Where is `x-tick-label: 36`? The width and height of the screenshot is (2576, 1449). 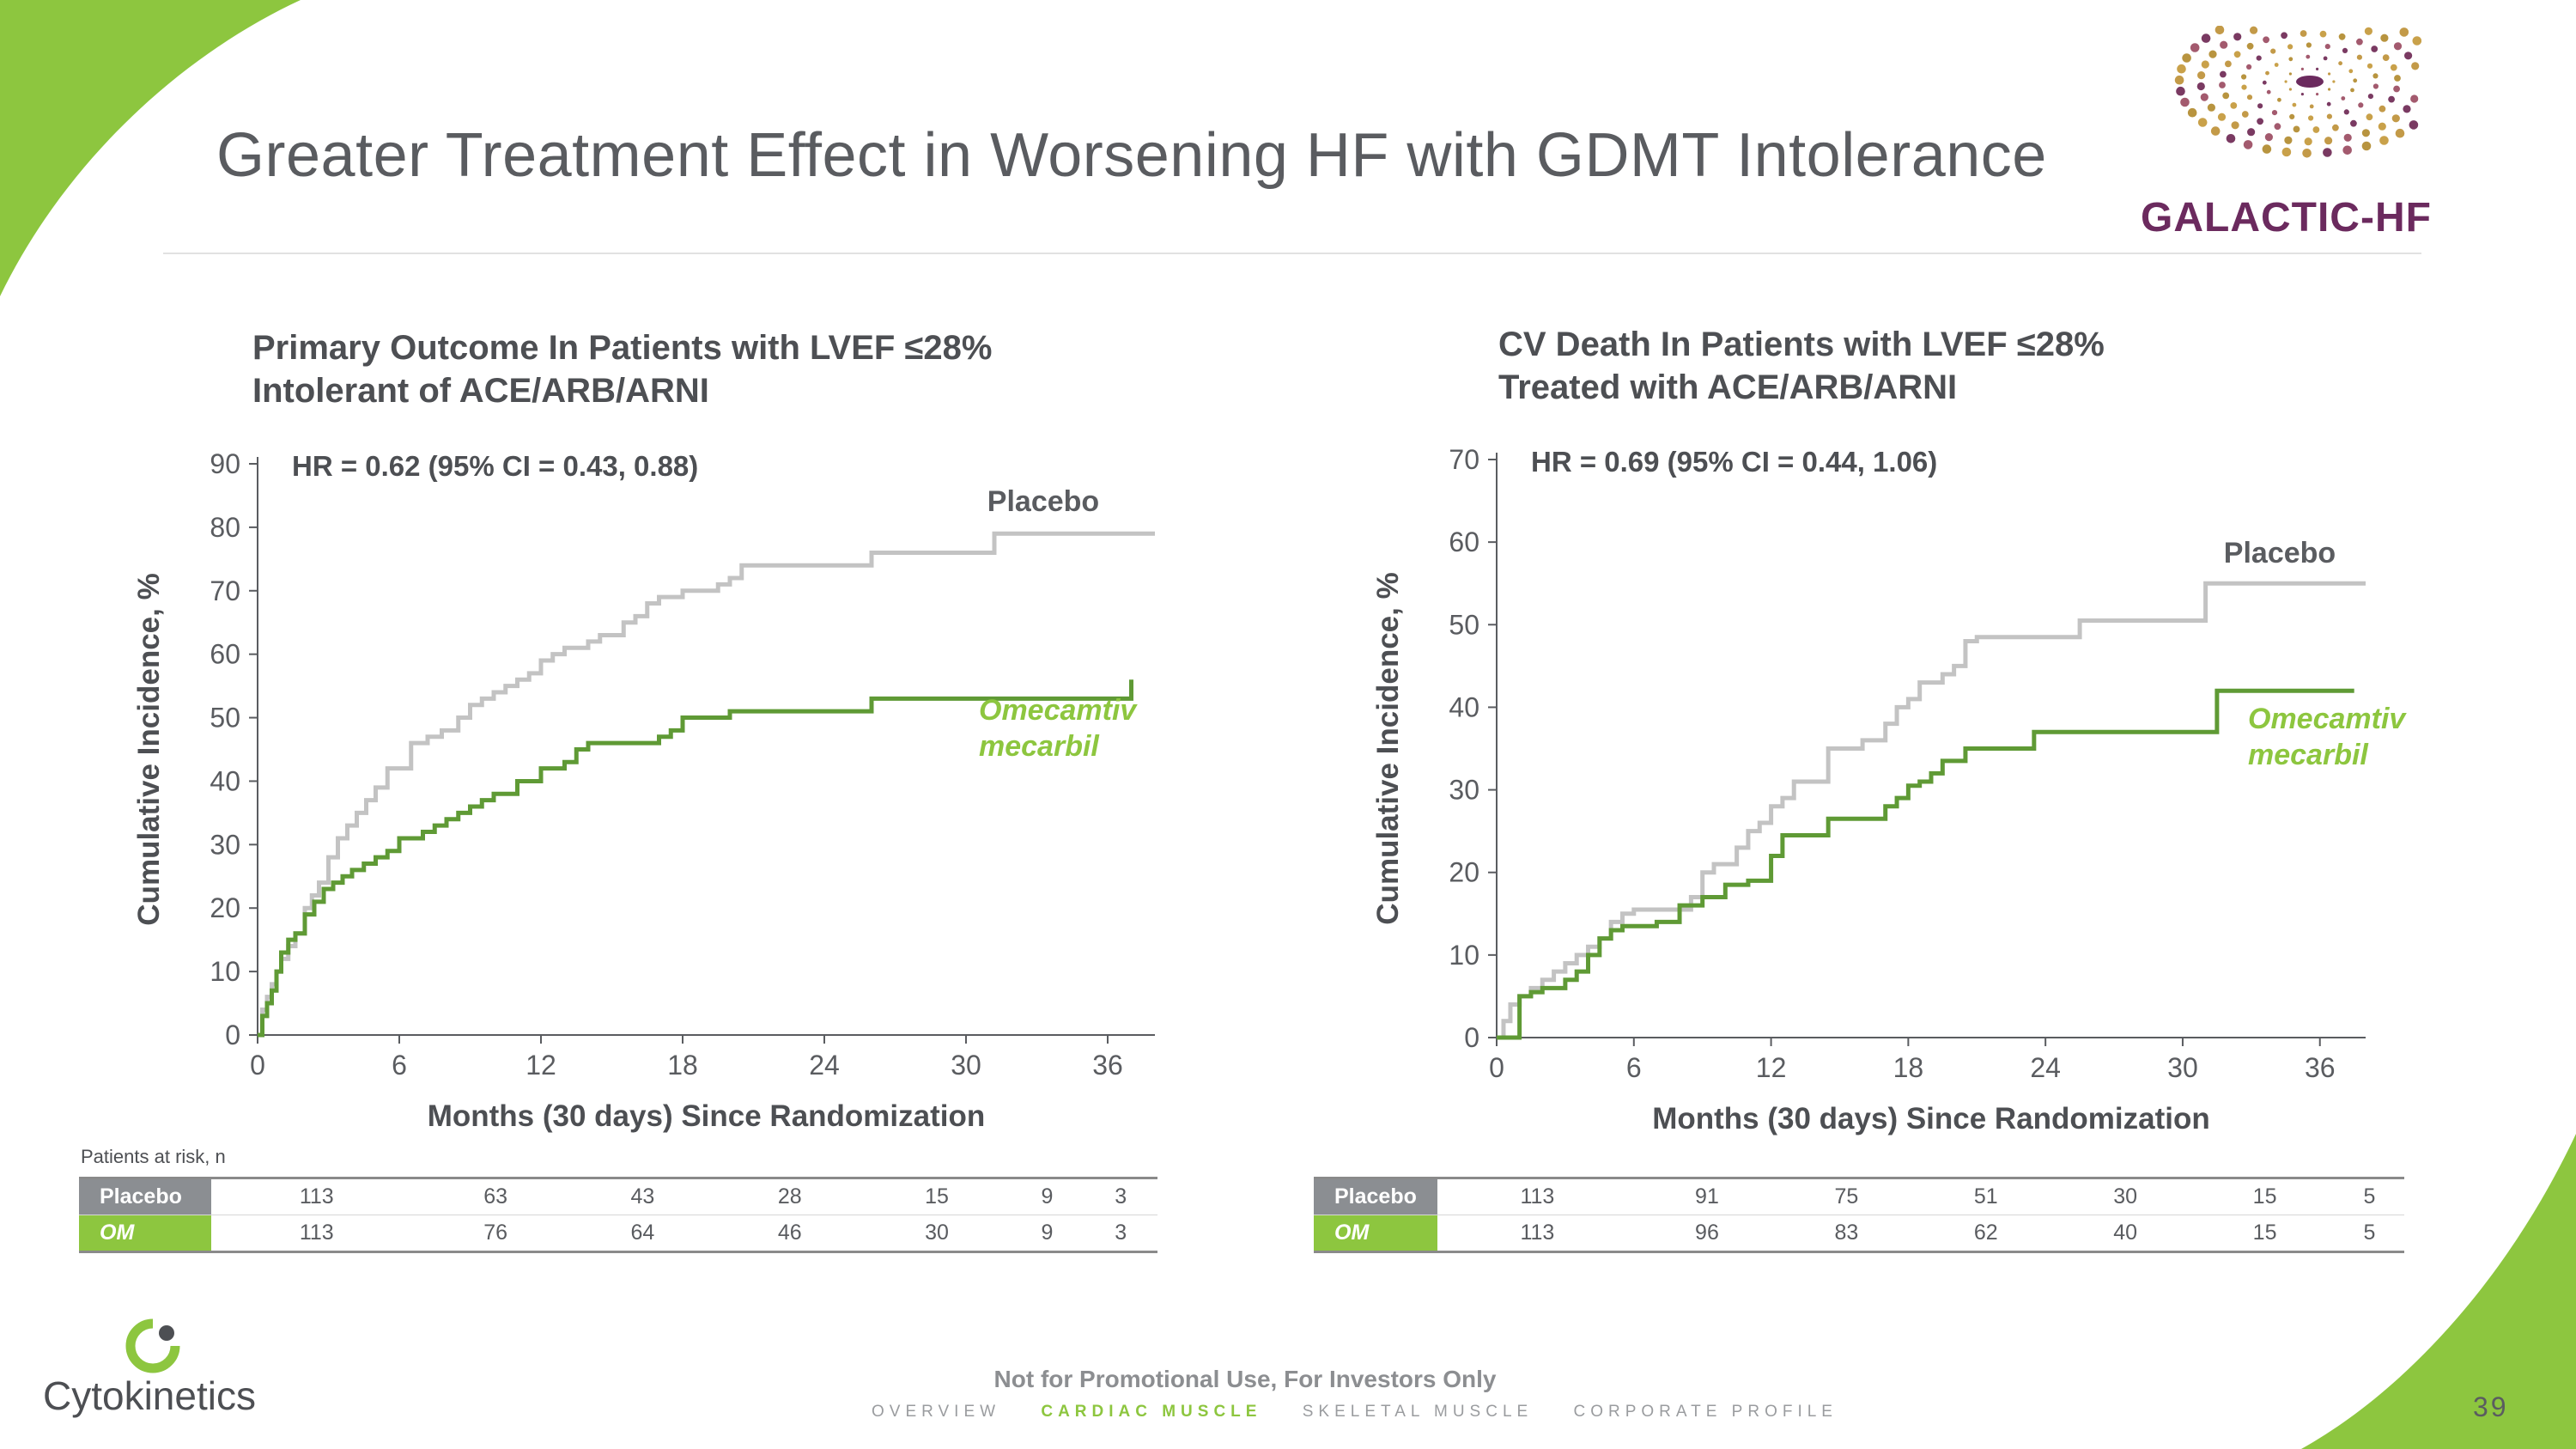
x-tick-label: 36 is located at coordinates (1107, 1065).